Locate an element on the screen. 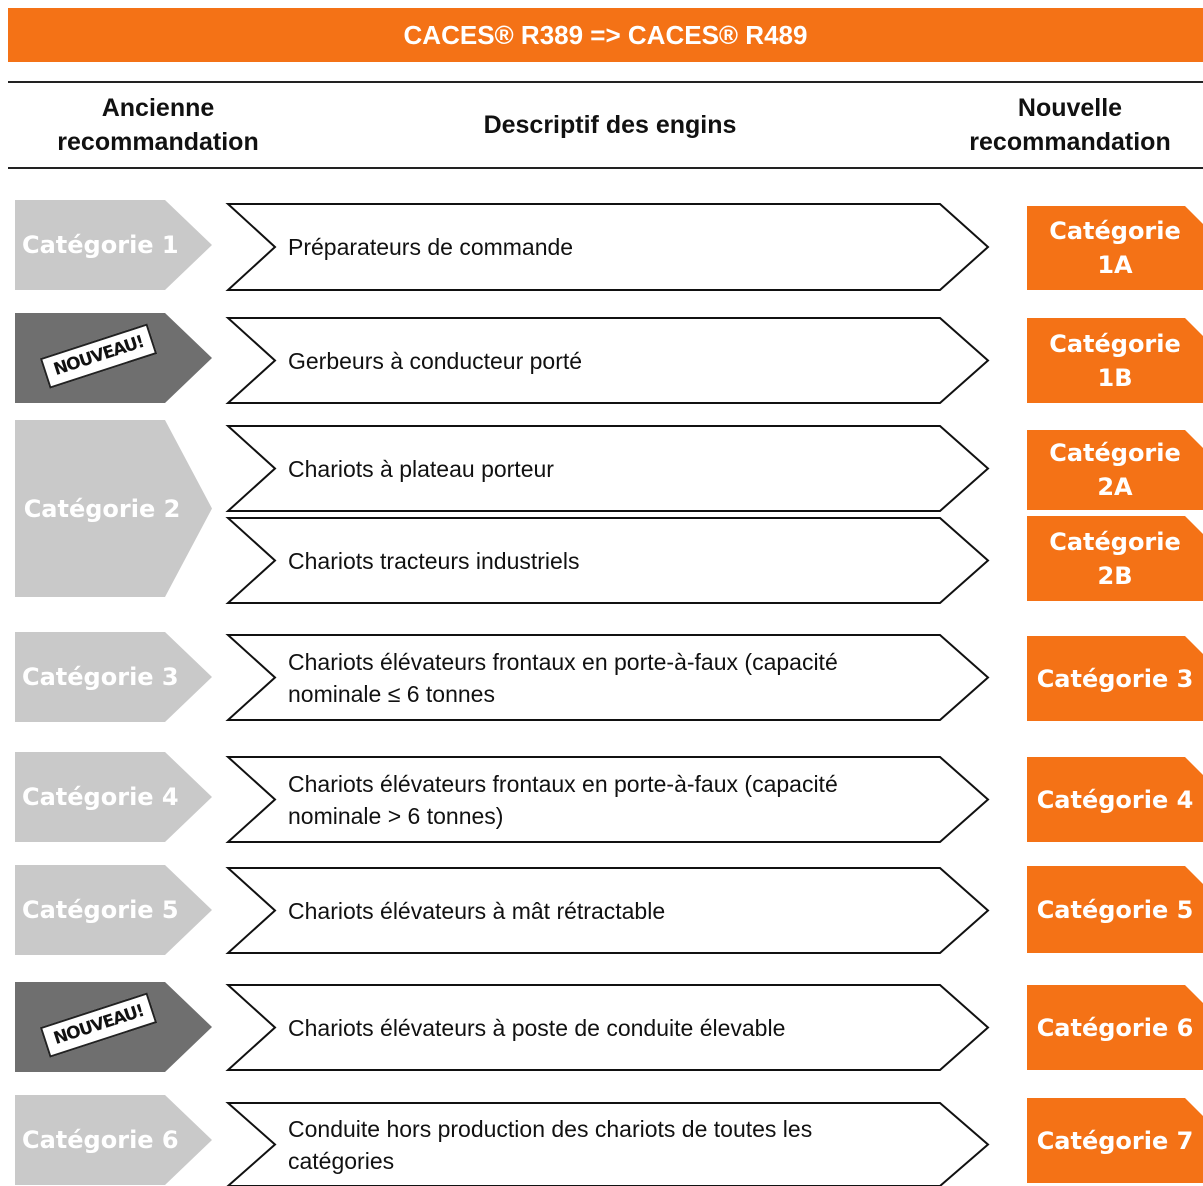 The width and height of the screenshot is (1203, 1186). new-category: Catégorie 1B is located at coordinates (1115, 360).